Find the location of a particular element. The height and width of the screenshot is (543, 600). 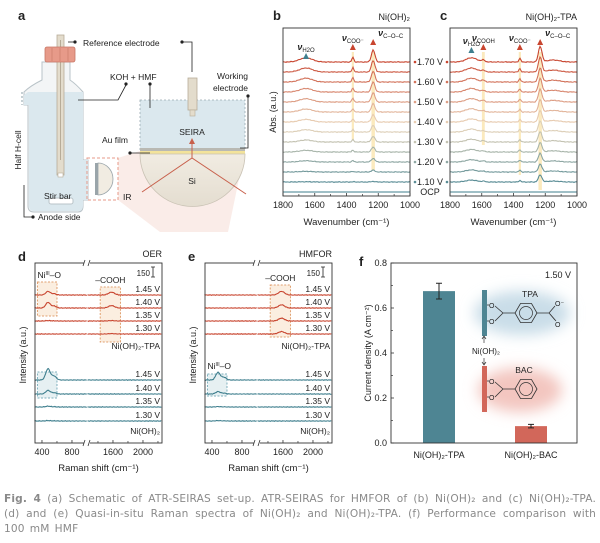

ni-o-highlight-box is located at coordinates (47, 385).